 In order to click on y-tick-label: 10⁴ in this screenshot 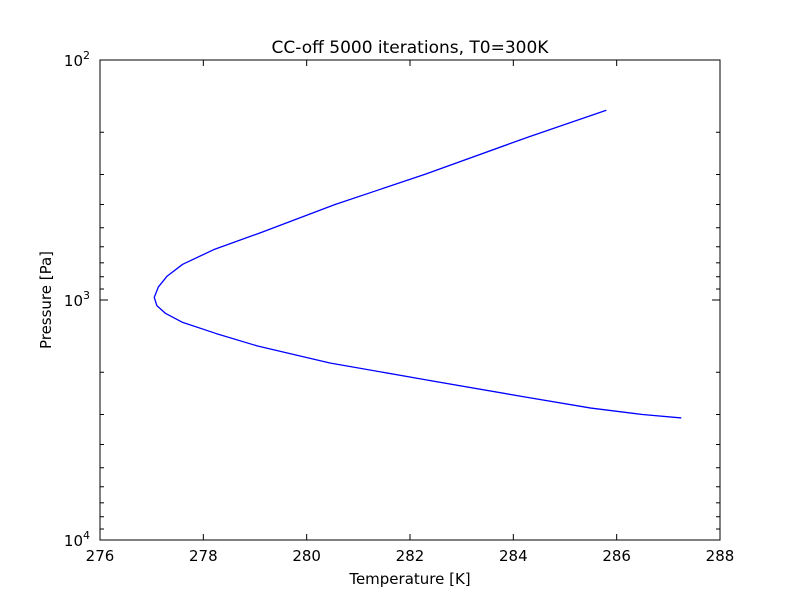, I will do `click(77, 539)`.